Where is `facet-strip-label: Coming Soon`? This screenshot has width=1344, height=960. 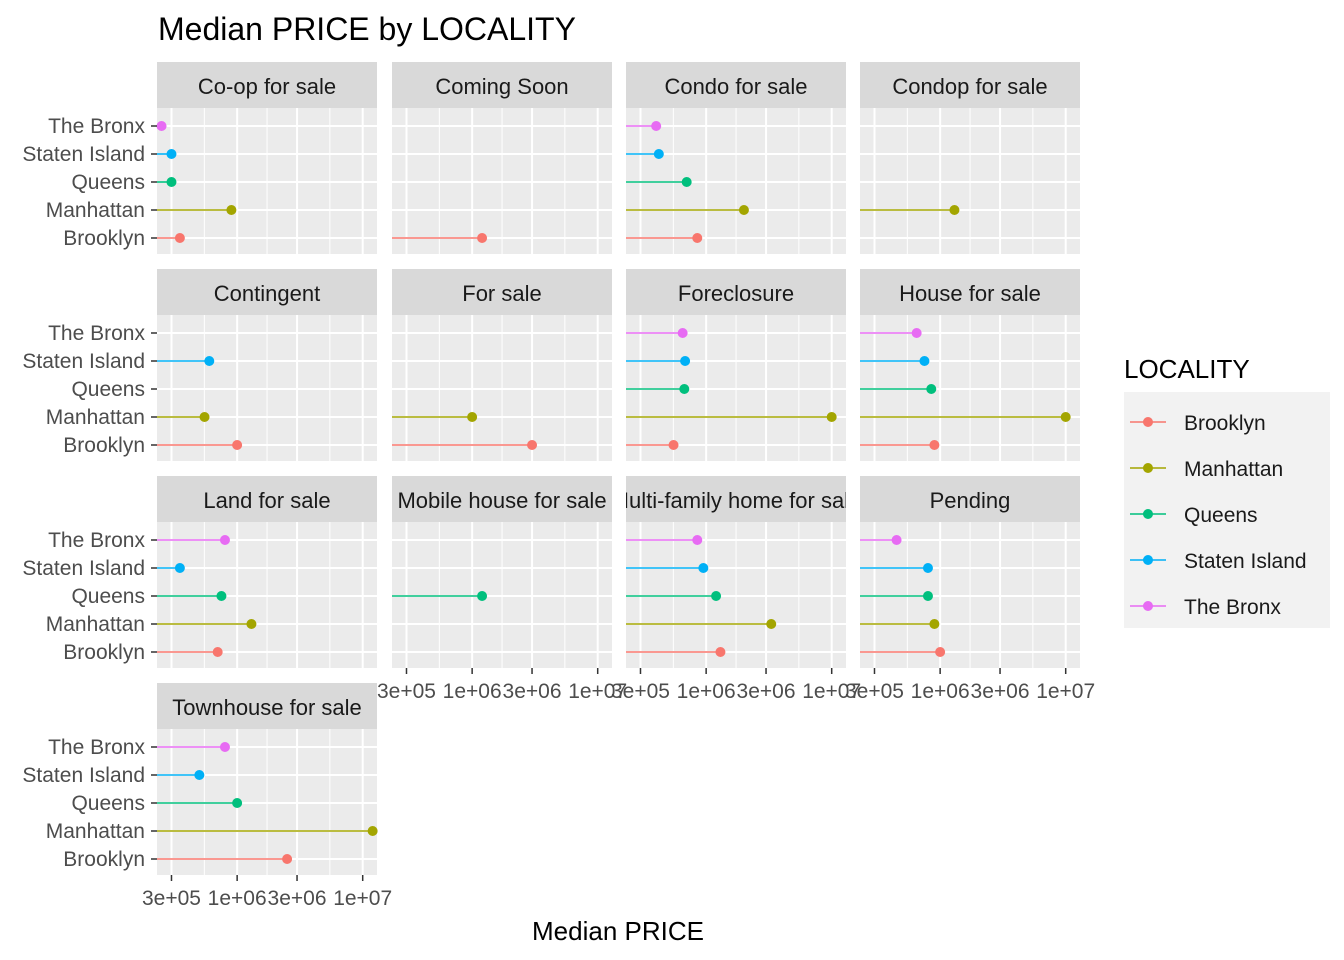 facet-strip-label: Coming Soon is located at coordinates (501, 86).